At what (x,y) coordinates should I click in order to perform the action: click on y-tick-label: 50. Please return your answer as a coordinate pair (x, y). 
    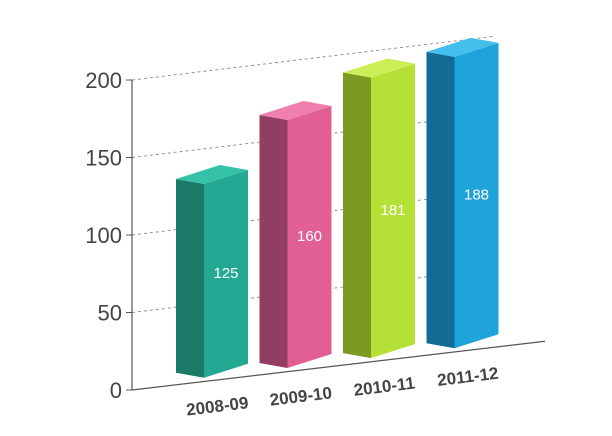
    Looking at the image, I should click on (110, 313).